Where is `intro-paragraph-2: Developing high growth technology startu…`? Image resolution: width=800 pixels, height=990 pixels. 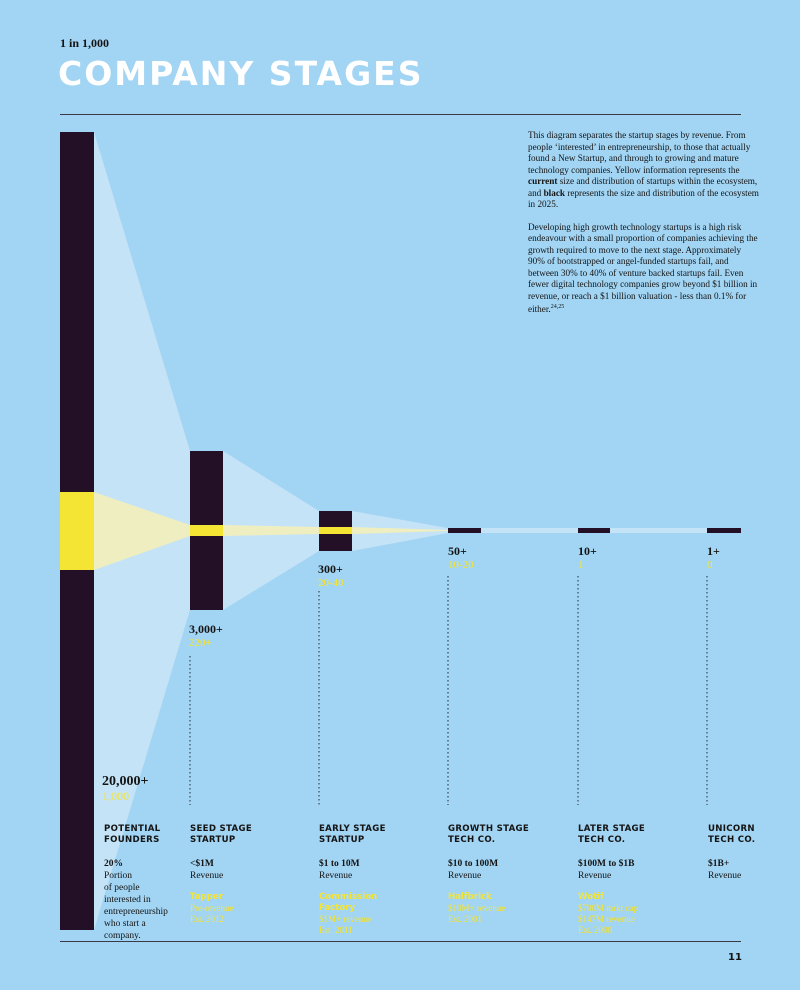
intro-paragraph-2: Developing high growth technology startu… is located at coordinates (644, 269).